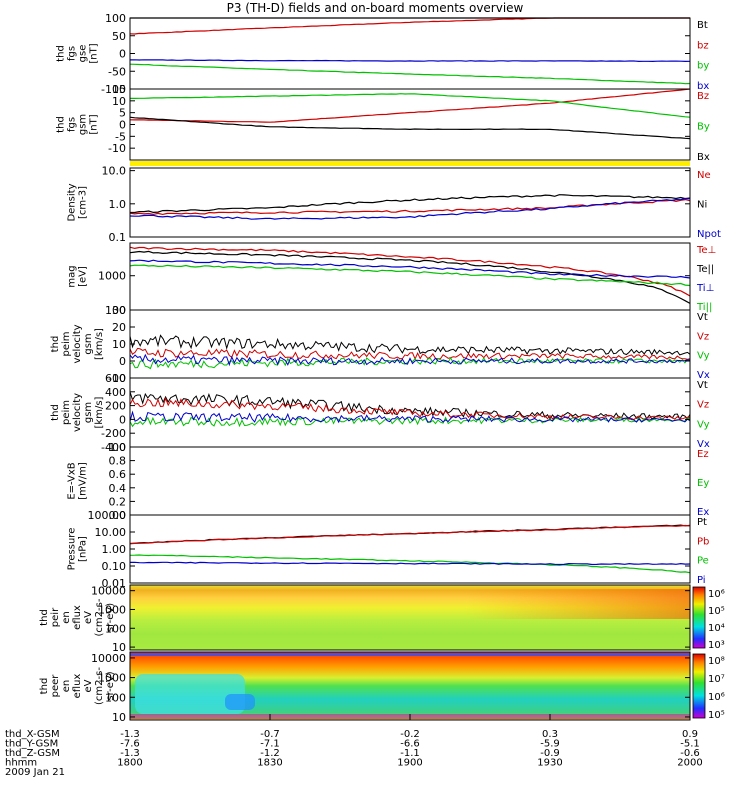  Describe the element at coordinates (83, 481) in the screenshot. I see `y-axis-label: [mV/m]` at that location.